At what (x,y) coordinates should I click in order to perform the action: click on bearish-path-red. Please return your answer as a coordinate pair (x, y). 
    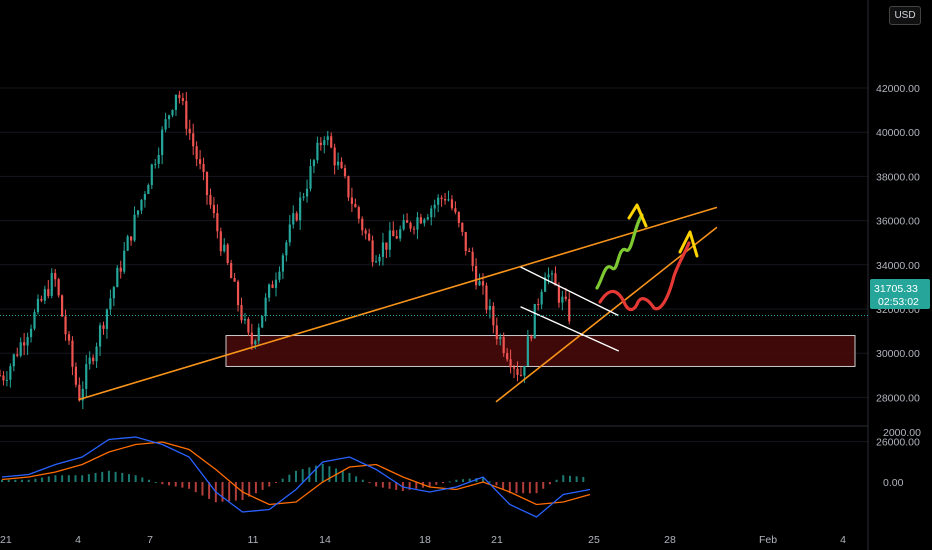
    Looking at the image, I should click on (644, 276).